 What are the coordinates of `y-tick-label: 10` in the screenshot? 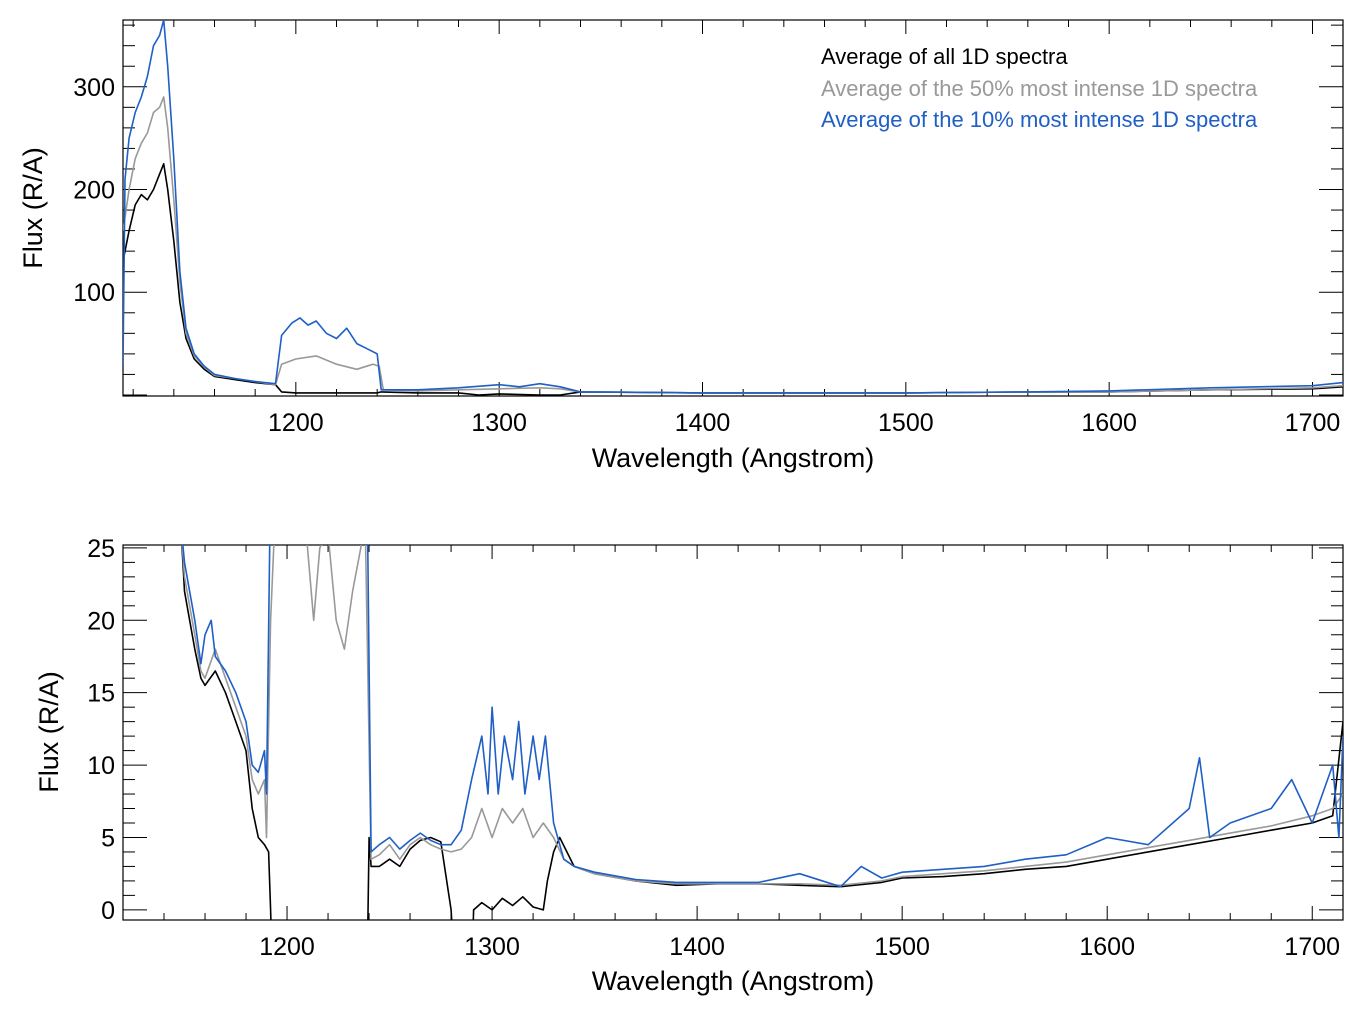 It's located at (101, 766).